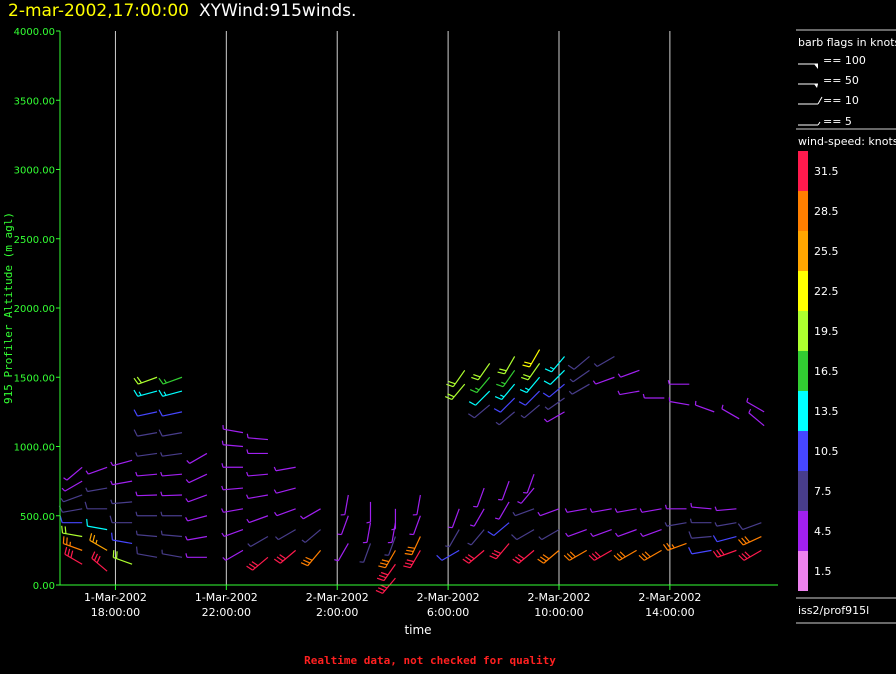 Image resolution: width=896 pixels, height=674 pixels. Describe the element at coordinates (182, 11) in the screenshot. I see `chart-title: 2-mar-2002,17:00:00 XYWind:915winds.` at that location.